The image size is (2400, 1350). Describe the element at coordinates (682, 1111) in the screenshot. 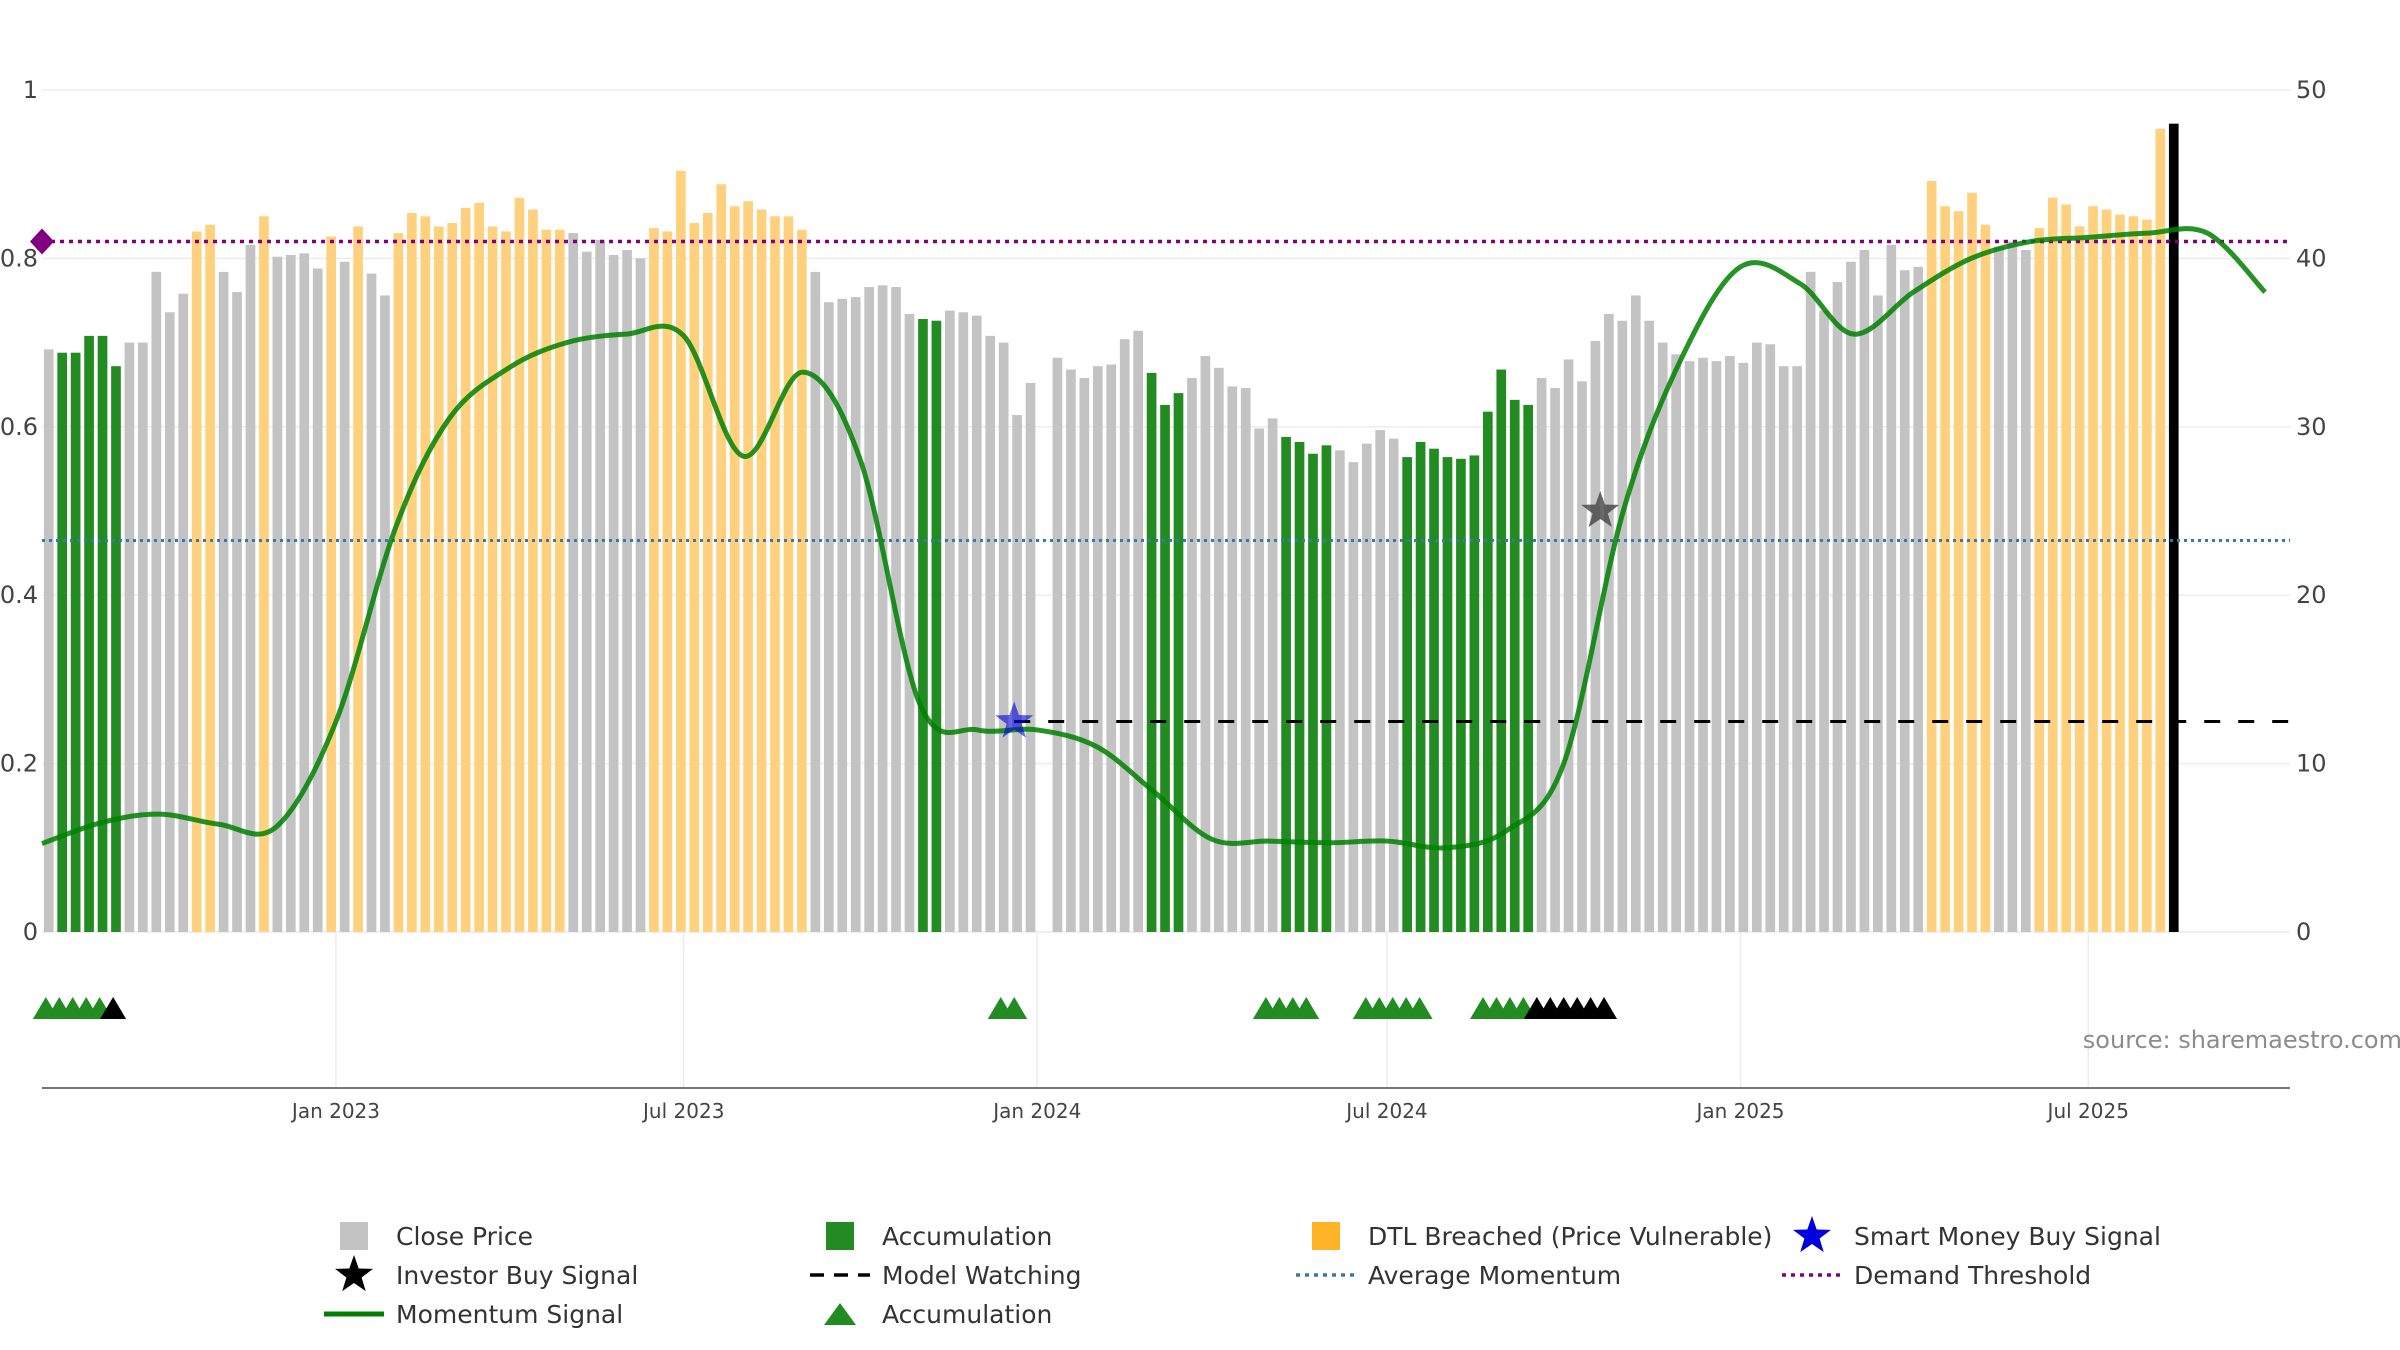

I see `x-tick-label: Jul 2023` at that location.